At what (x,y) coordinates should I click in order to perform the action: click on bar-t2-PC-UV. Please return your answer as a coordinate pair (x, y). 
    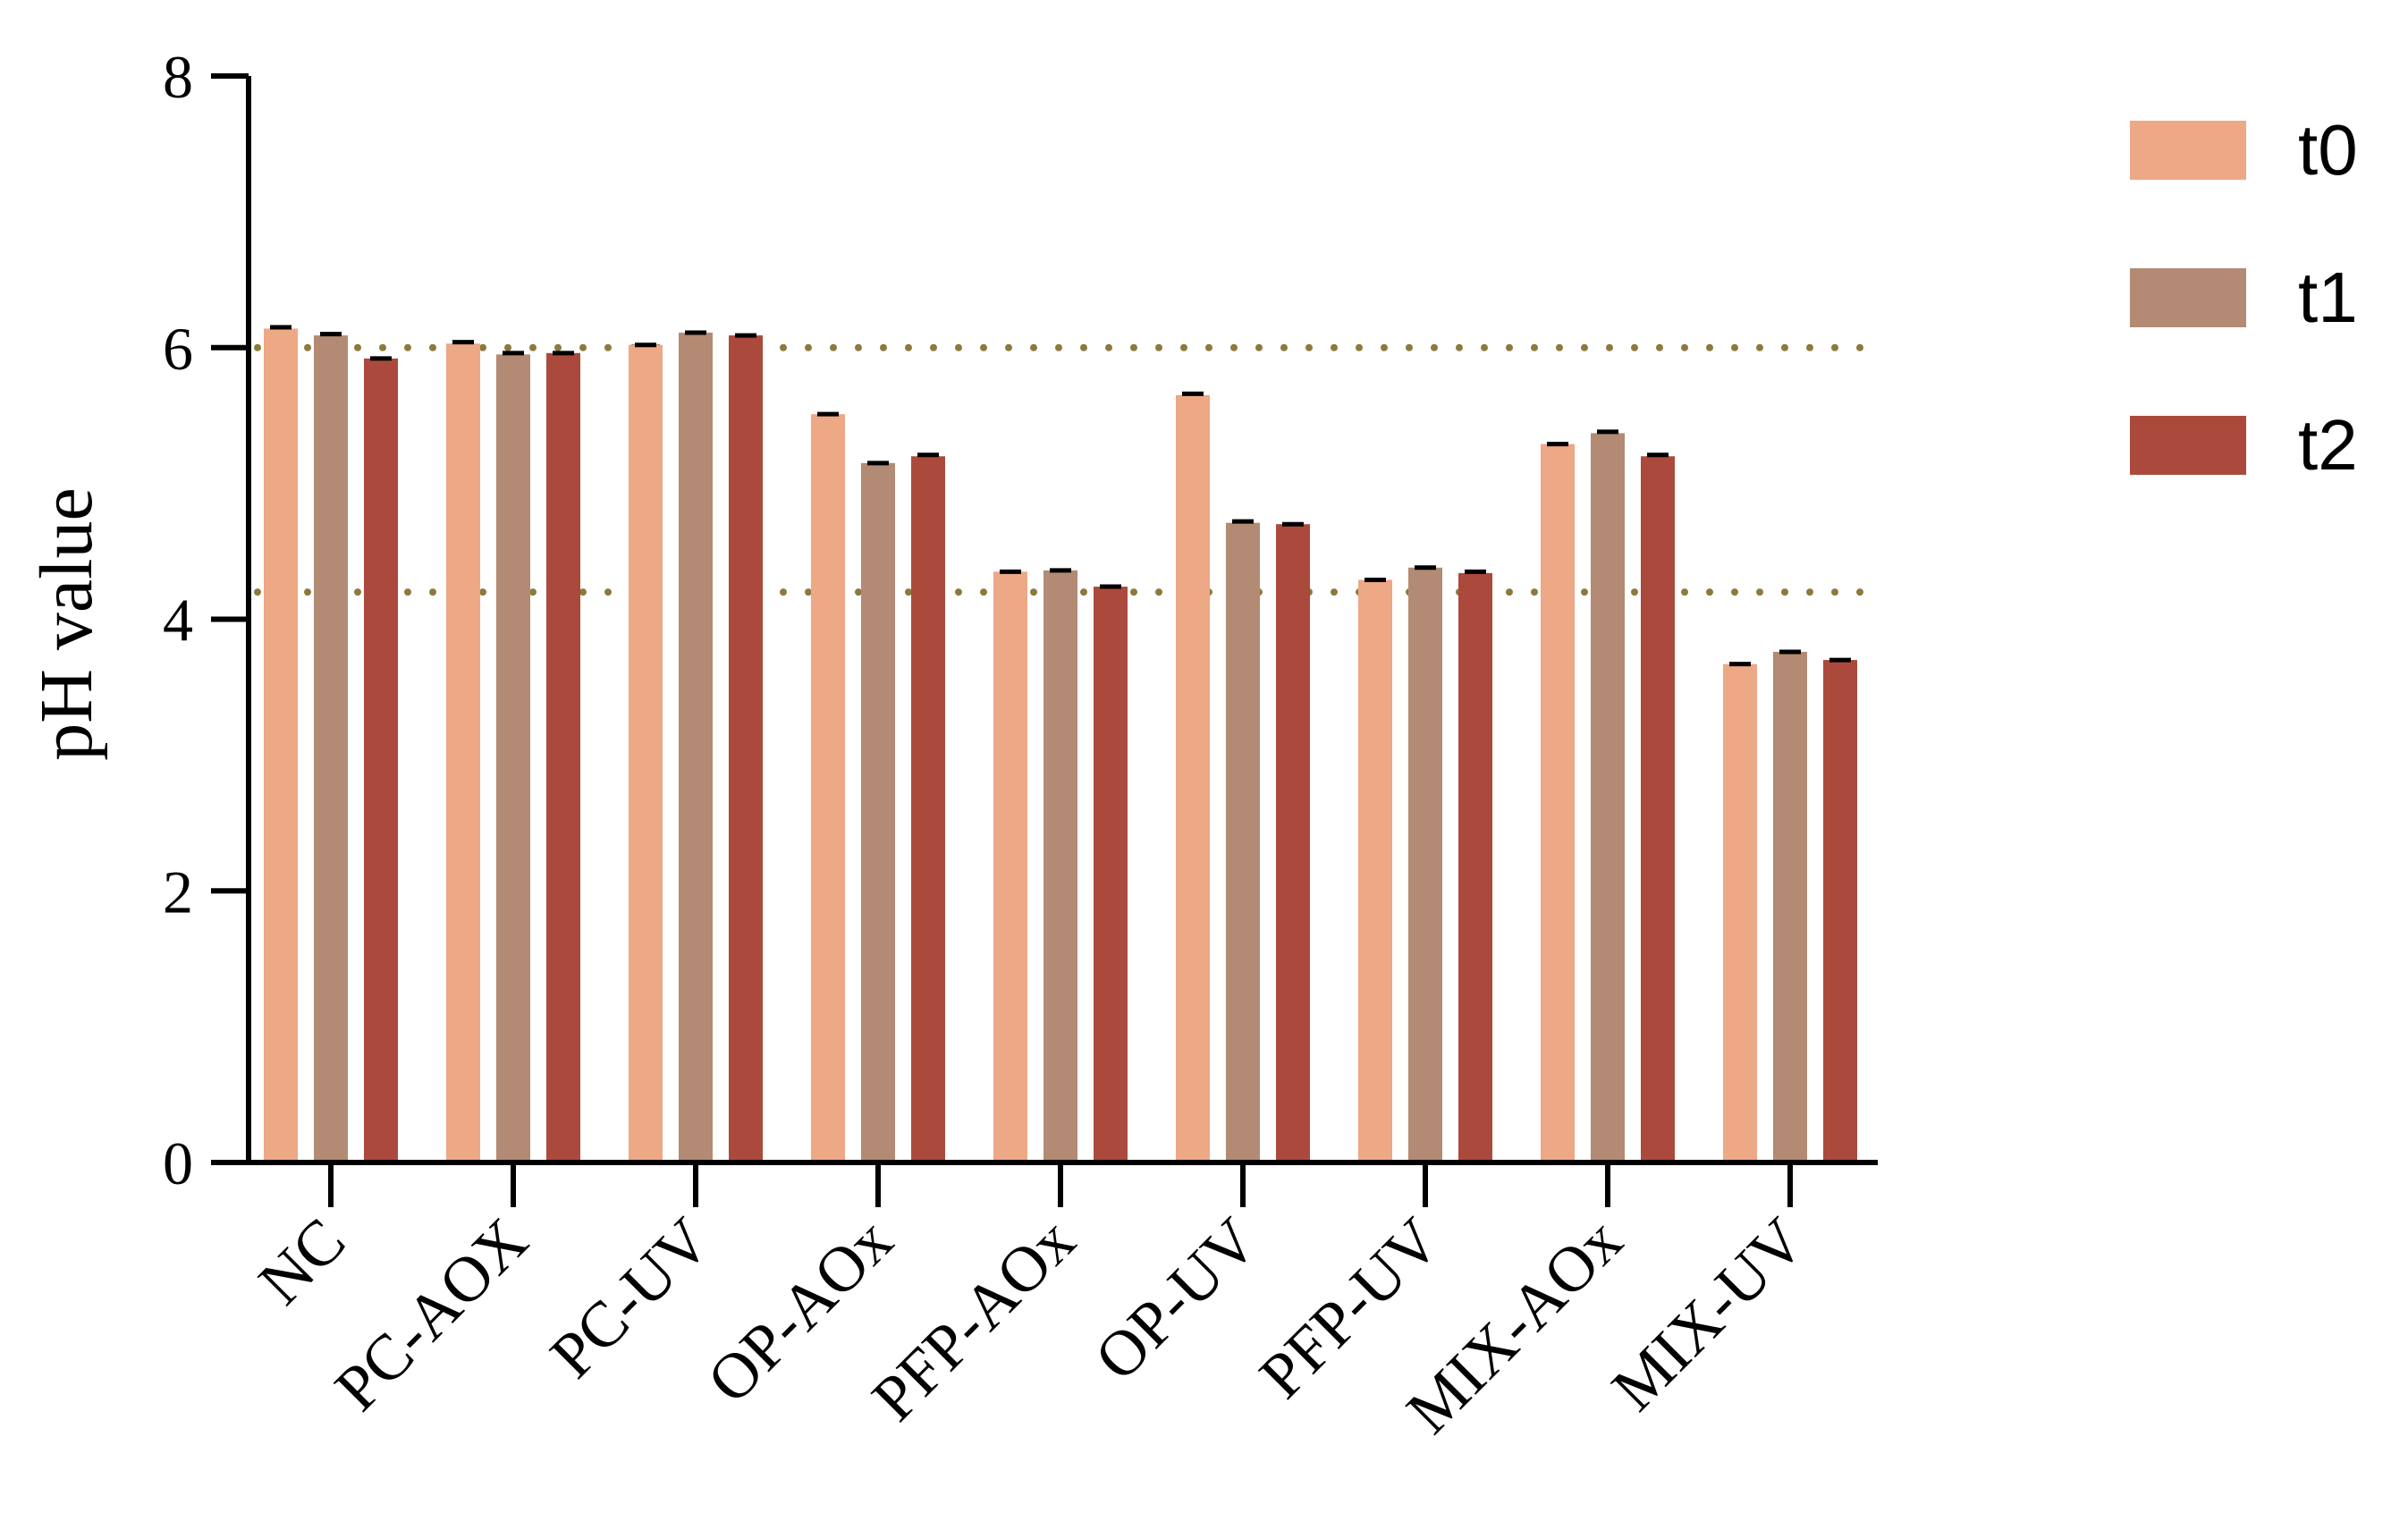
    Looking at the image, I should click on (746, 749).